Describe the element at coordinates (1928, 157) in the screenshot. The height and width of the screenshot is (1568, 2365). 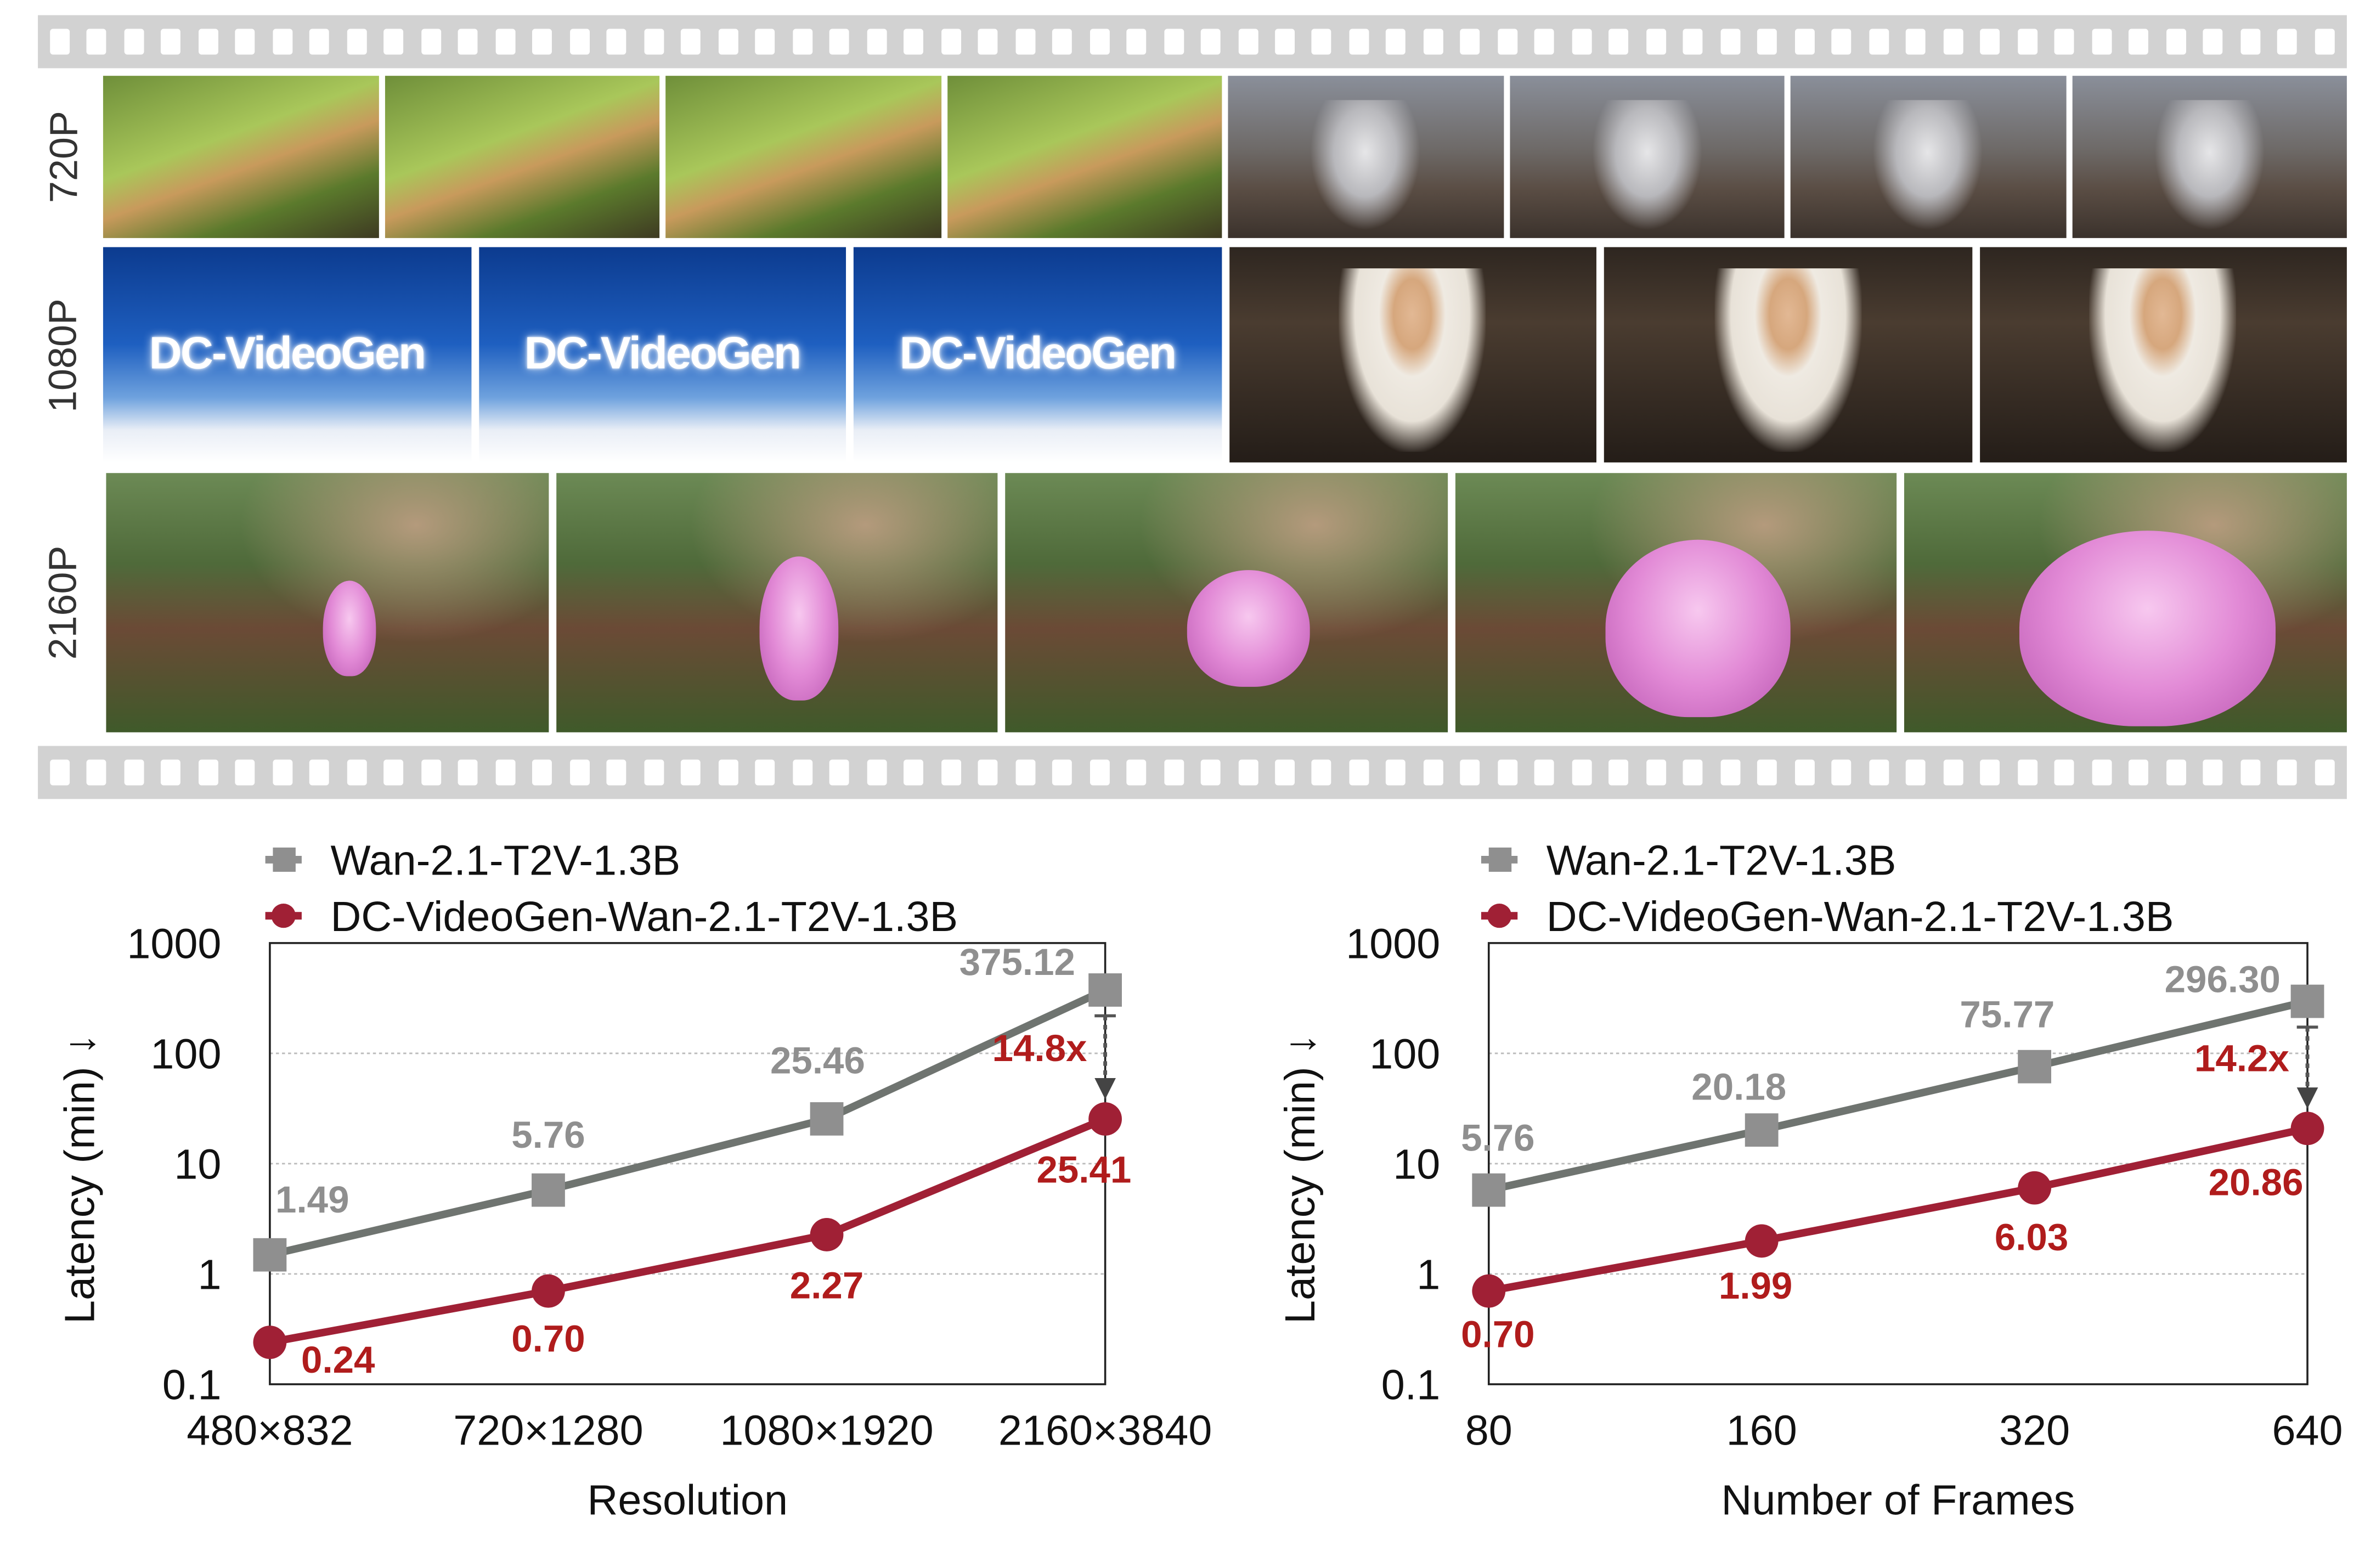
I see `video-frame-astronaut` at that location.